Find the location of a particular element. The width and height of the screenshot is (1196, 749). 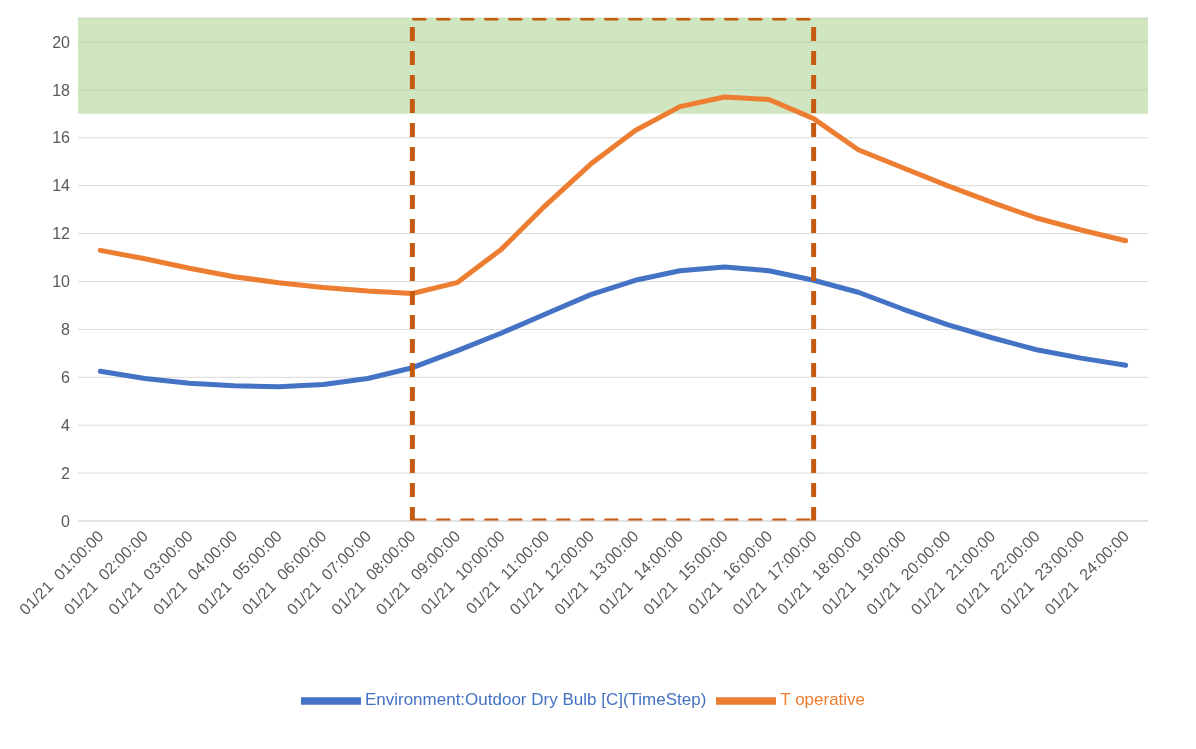

y-tick-label: 16 is located at coordinates (61, 138).